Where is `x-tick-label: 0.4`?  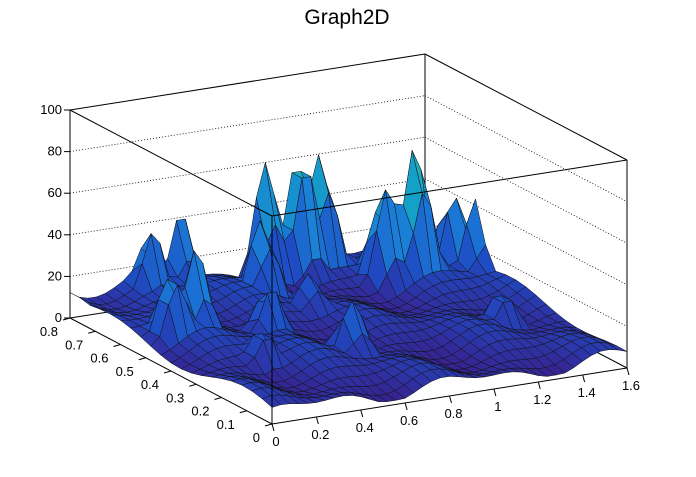 x-tick-label: 0.4 is located at coordinates (365, 427).